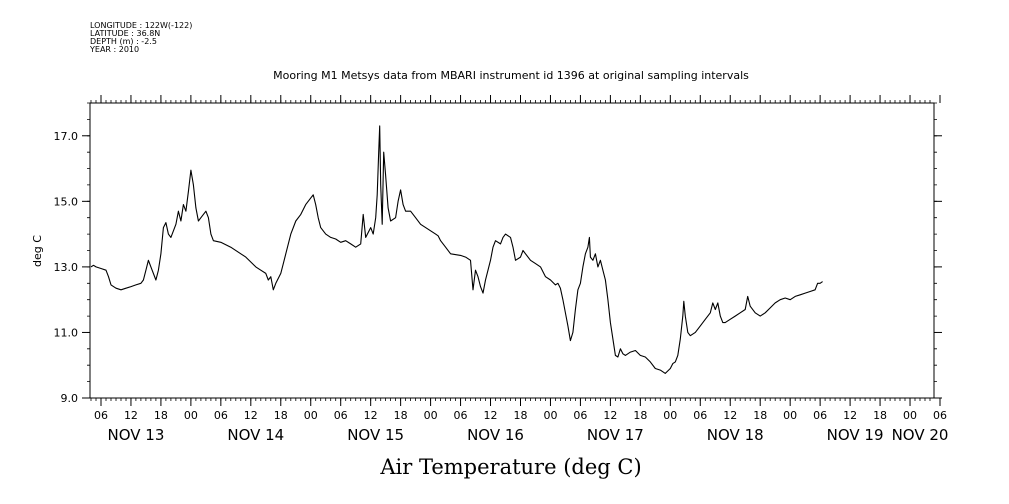 The width and height of the screenshot is (1009, 504). What do you see at coordinates (66, 332) in the screenshot?
I see `y-tick-label: 11.0` at bounding box center [66, 332].